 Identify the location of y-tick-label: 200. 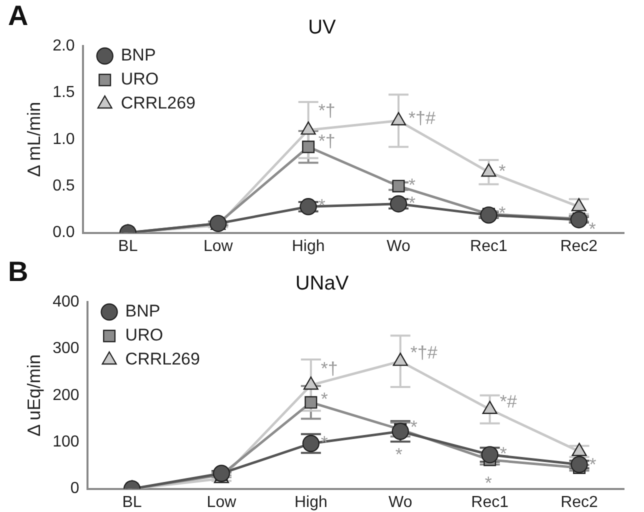
(66, 395).